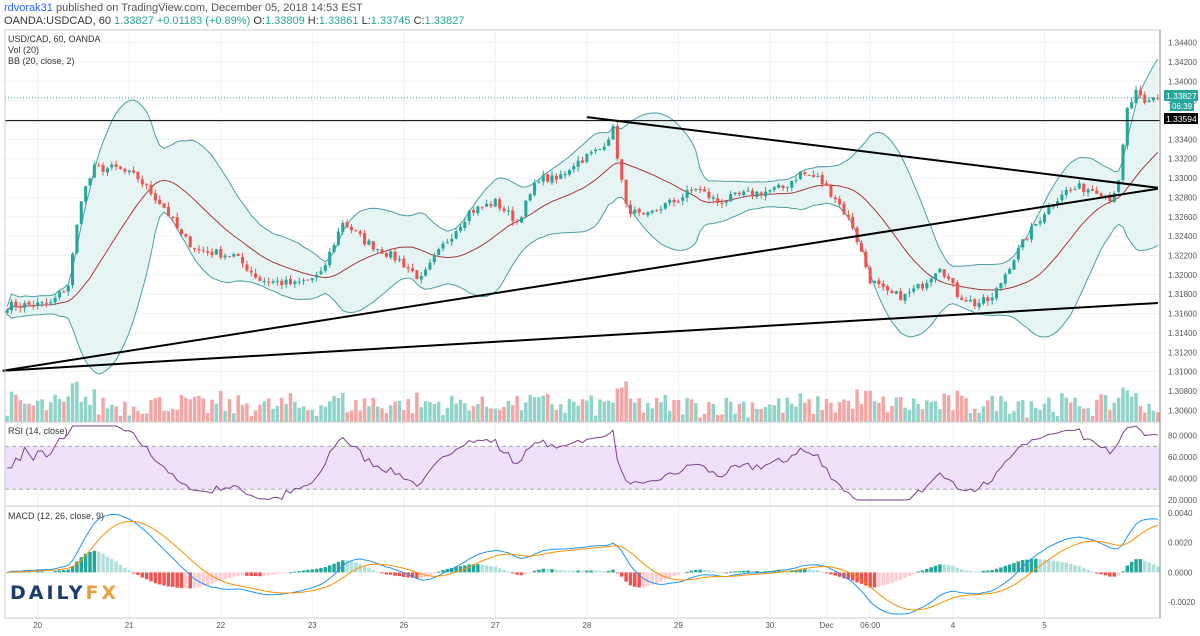 The image size is (1200, 636). Describe the element at coordinates (28, 8) in the screenshot. I see `publisher-username: rdvorak31` at that location.